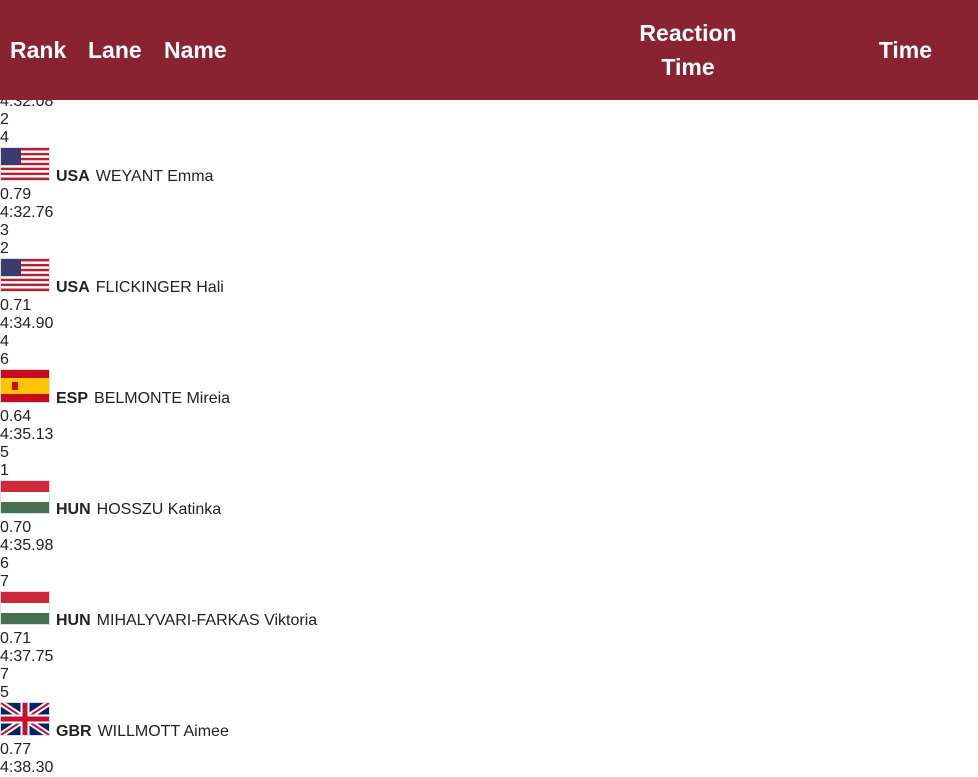 Image resolution: width=978 pixels, height=777 pixels. What do you see at coordinates (159, 509) in the screenshot?
I see `athlete-name: HOSSZU Katinka` at bounding box center [159, 509].